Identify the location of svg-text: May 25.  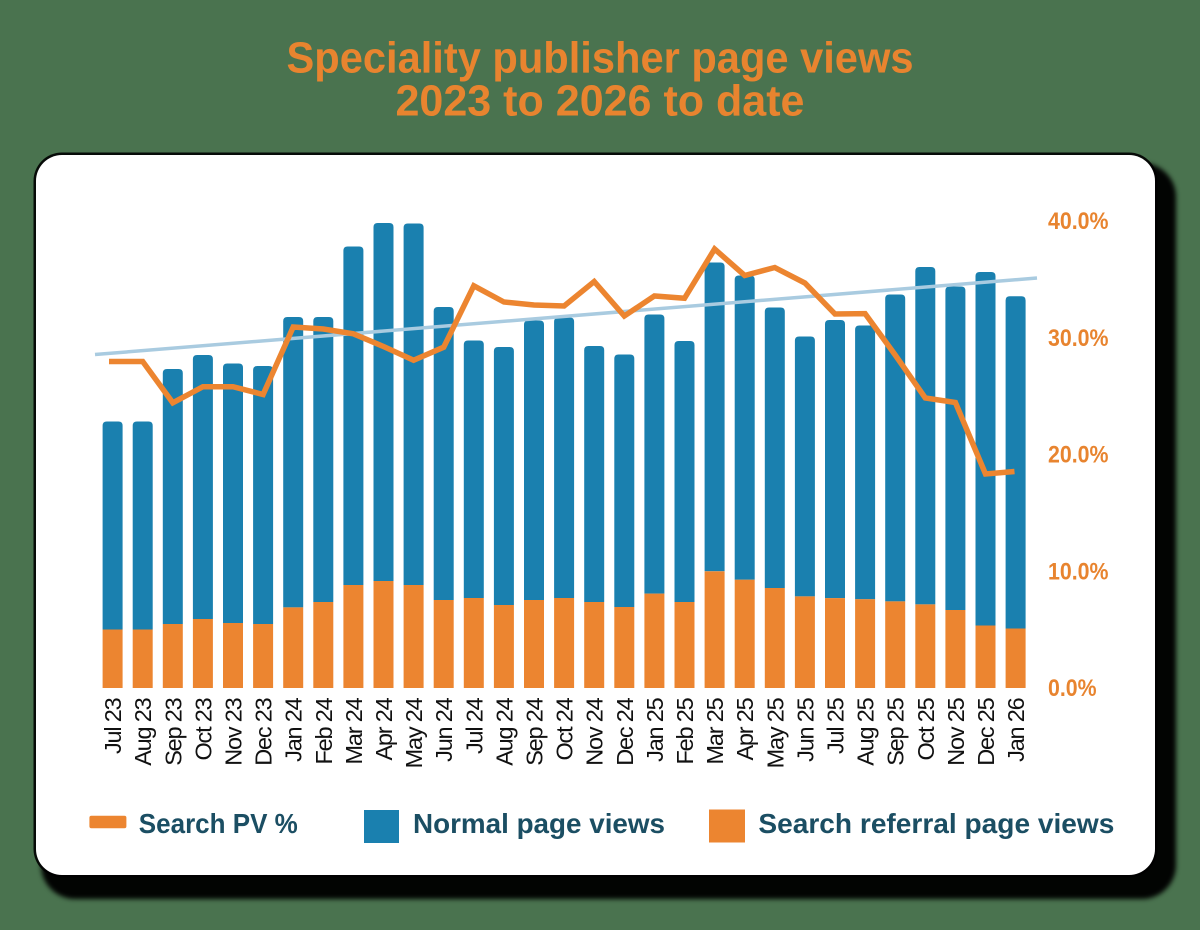
(775, 732).